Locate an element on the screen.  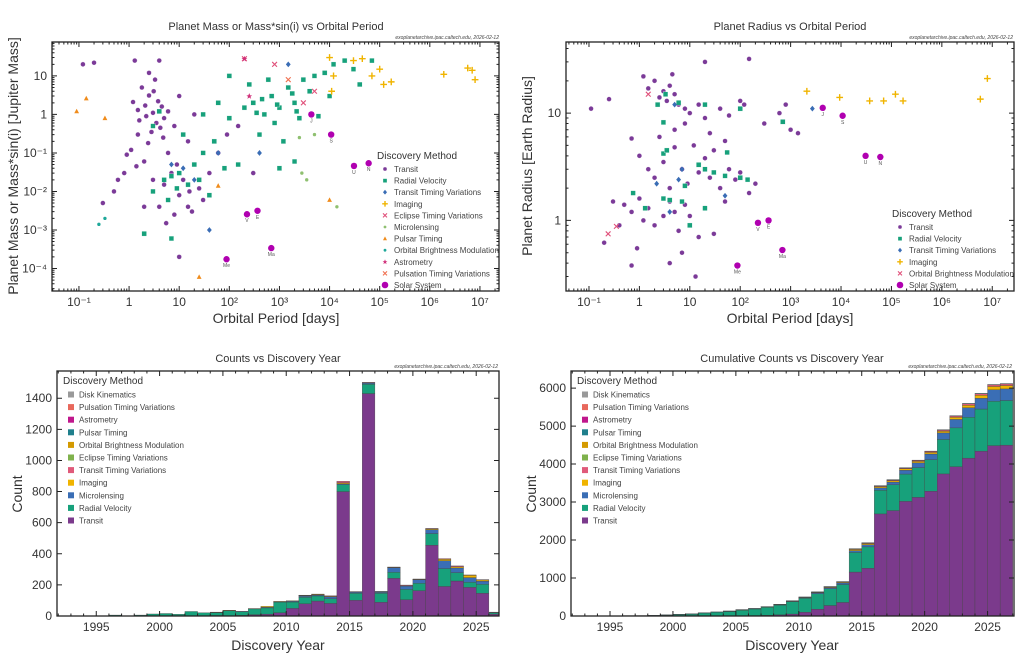
x-tick-label: 2005 is located at coordinates (223, 627).